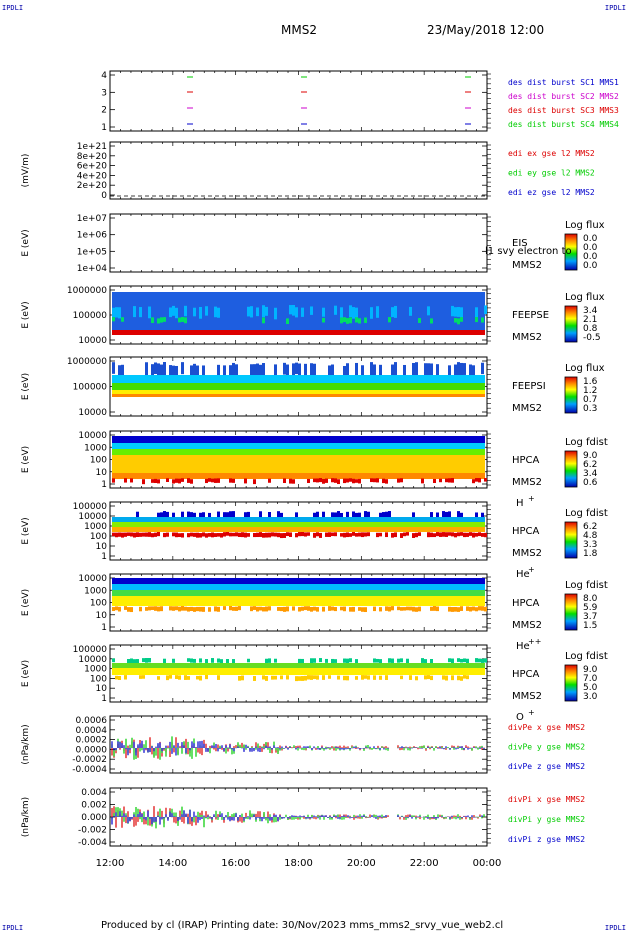  I want to click on colorbar-tick-label: 3.0, so click(590, 697).